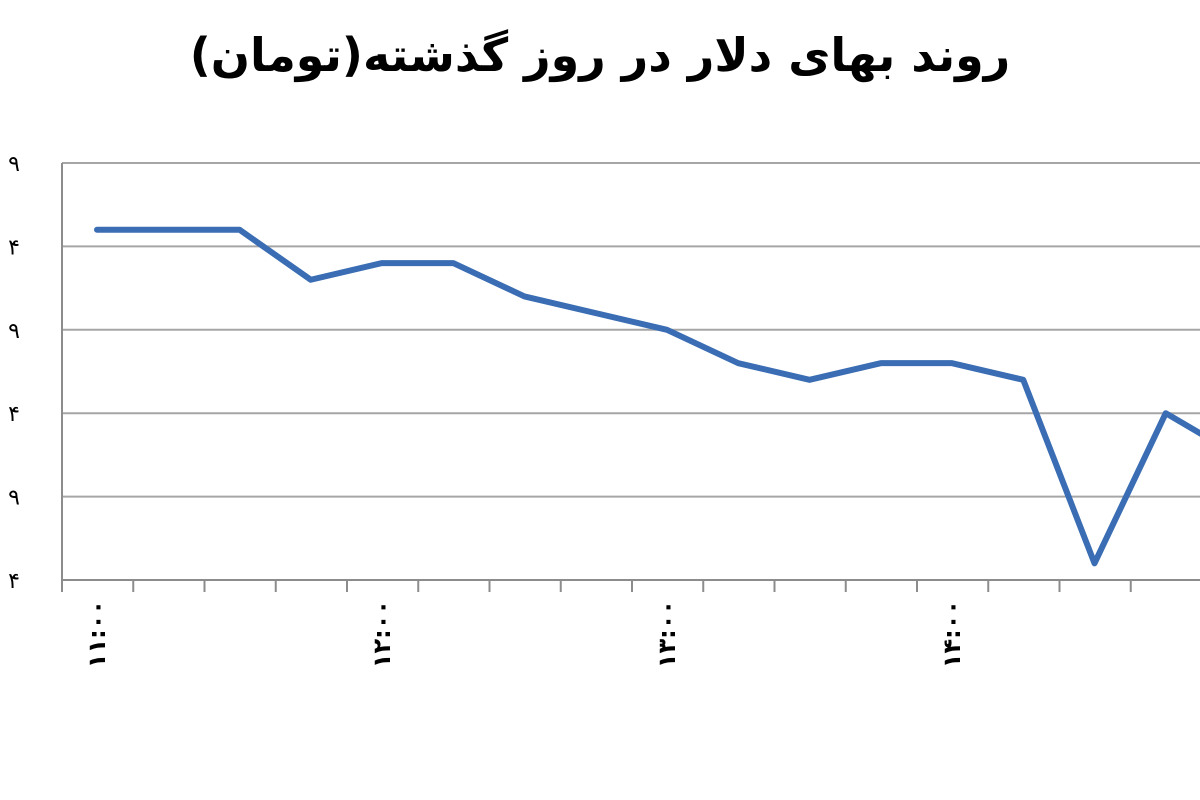 The image size is (1200, 800). What do you see at coordinates (382, 634) in the screenshot?
I see `x-tick-label: ۱۲:۰۰` at bounding box center [382, 634].